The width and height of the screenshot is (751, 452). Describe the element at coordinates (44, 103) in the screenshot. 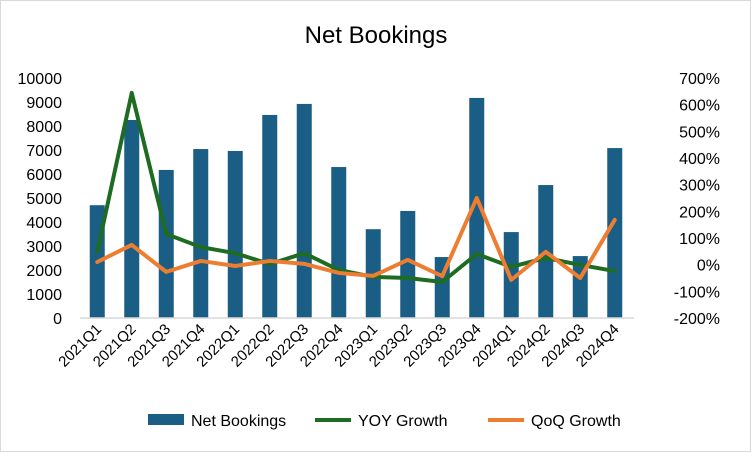

I see `left-tick-label: 9000` at that location.